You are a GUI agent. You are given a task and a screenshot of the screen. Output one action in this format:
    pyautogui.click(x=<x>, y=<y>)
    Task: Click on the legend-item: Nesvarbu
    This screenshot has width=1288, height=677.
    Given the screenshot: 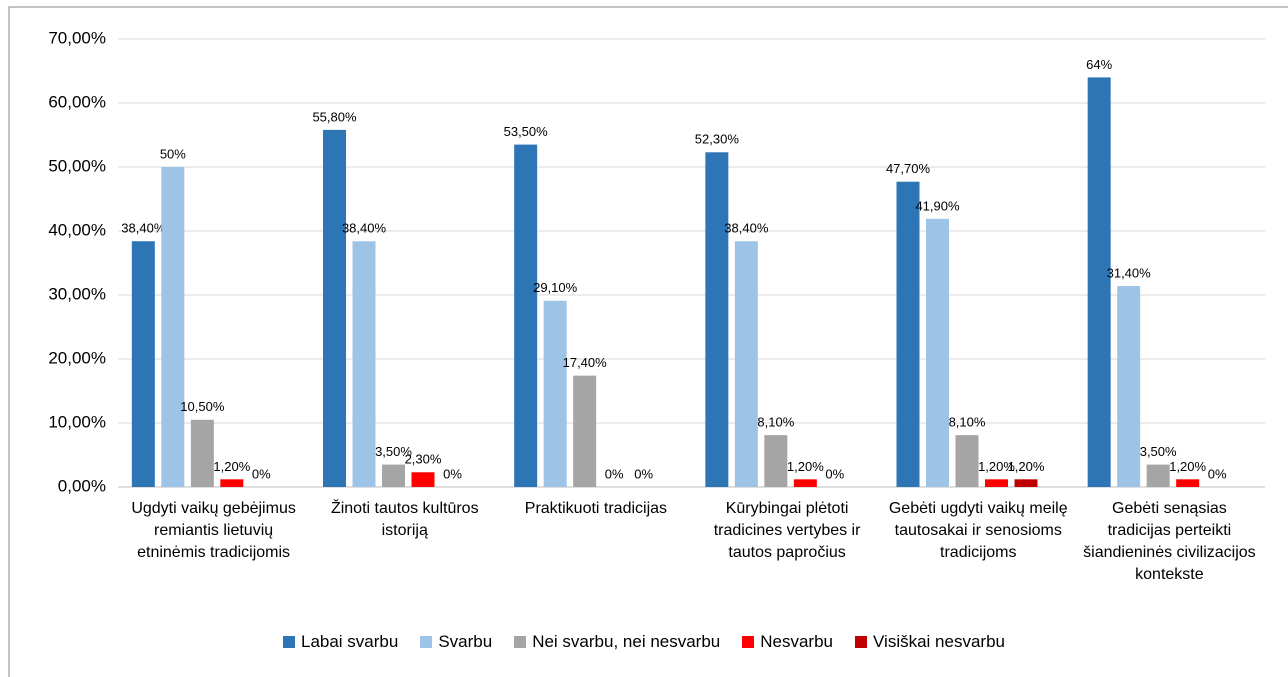 What is the action you would take?
    pyautogui.click(x=787, y=642)
    